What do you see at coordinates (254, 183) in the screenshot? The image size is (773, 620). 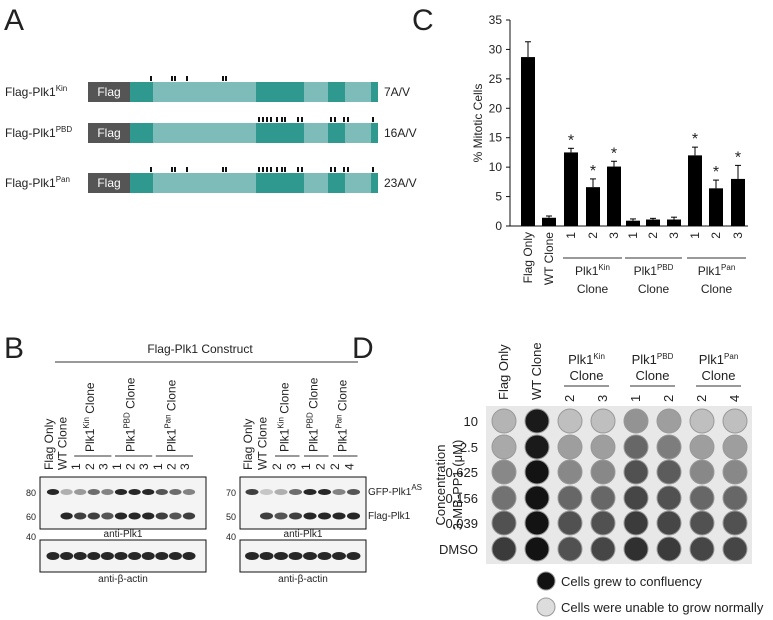 I see `protein-bar` at bounding box center [254, 183].